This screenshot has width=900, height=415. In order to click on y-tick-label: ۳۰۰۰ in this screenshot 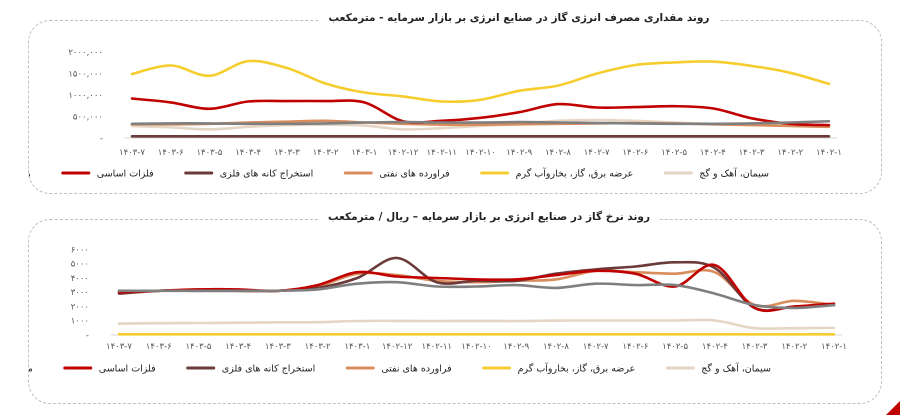, I will do `click(80, 293)`.